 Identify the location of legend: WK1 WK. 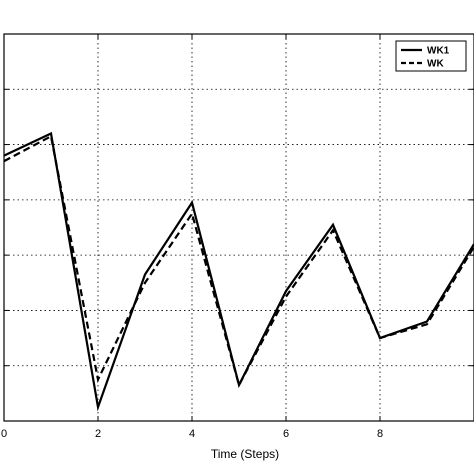
(431, 56).